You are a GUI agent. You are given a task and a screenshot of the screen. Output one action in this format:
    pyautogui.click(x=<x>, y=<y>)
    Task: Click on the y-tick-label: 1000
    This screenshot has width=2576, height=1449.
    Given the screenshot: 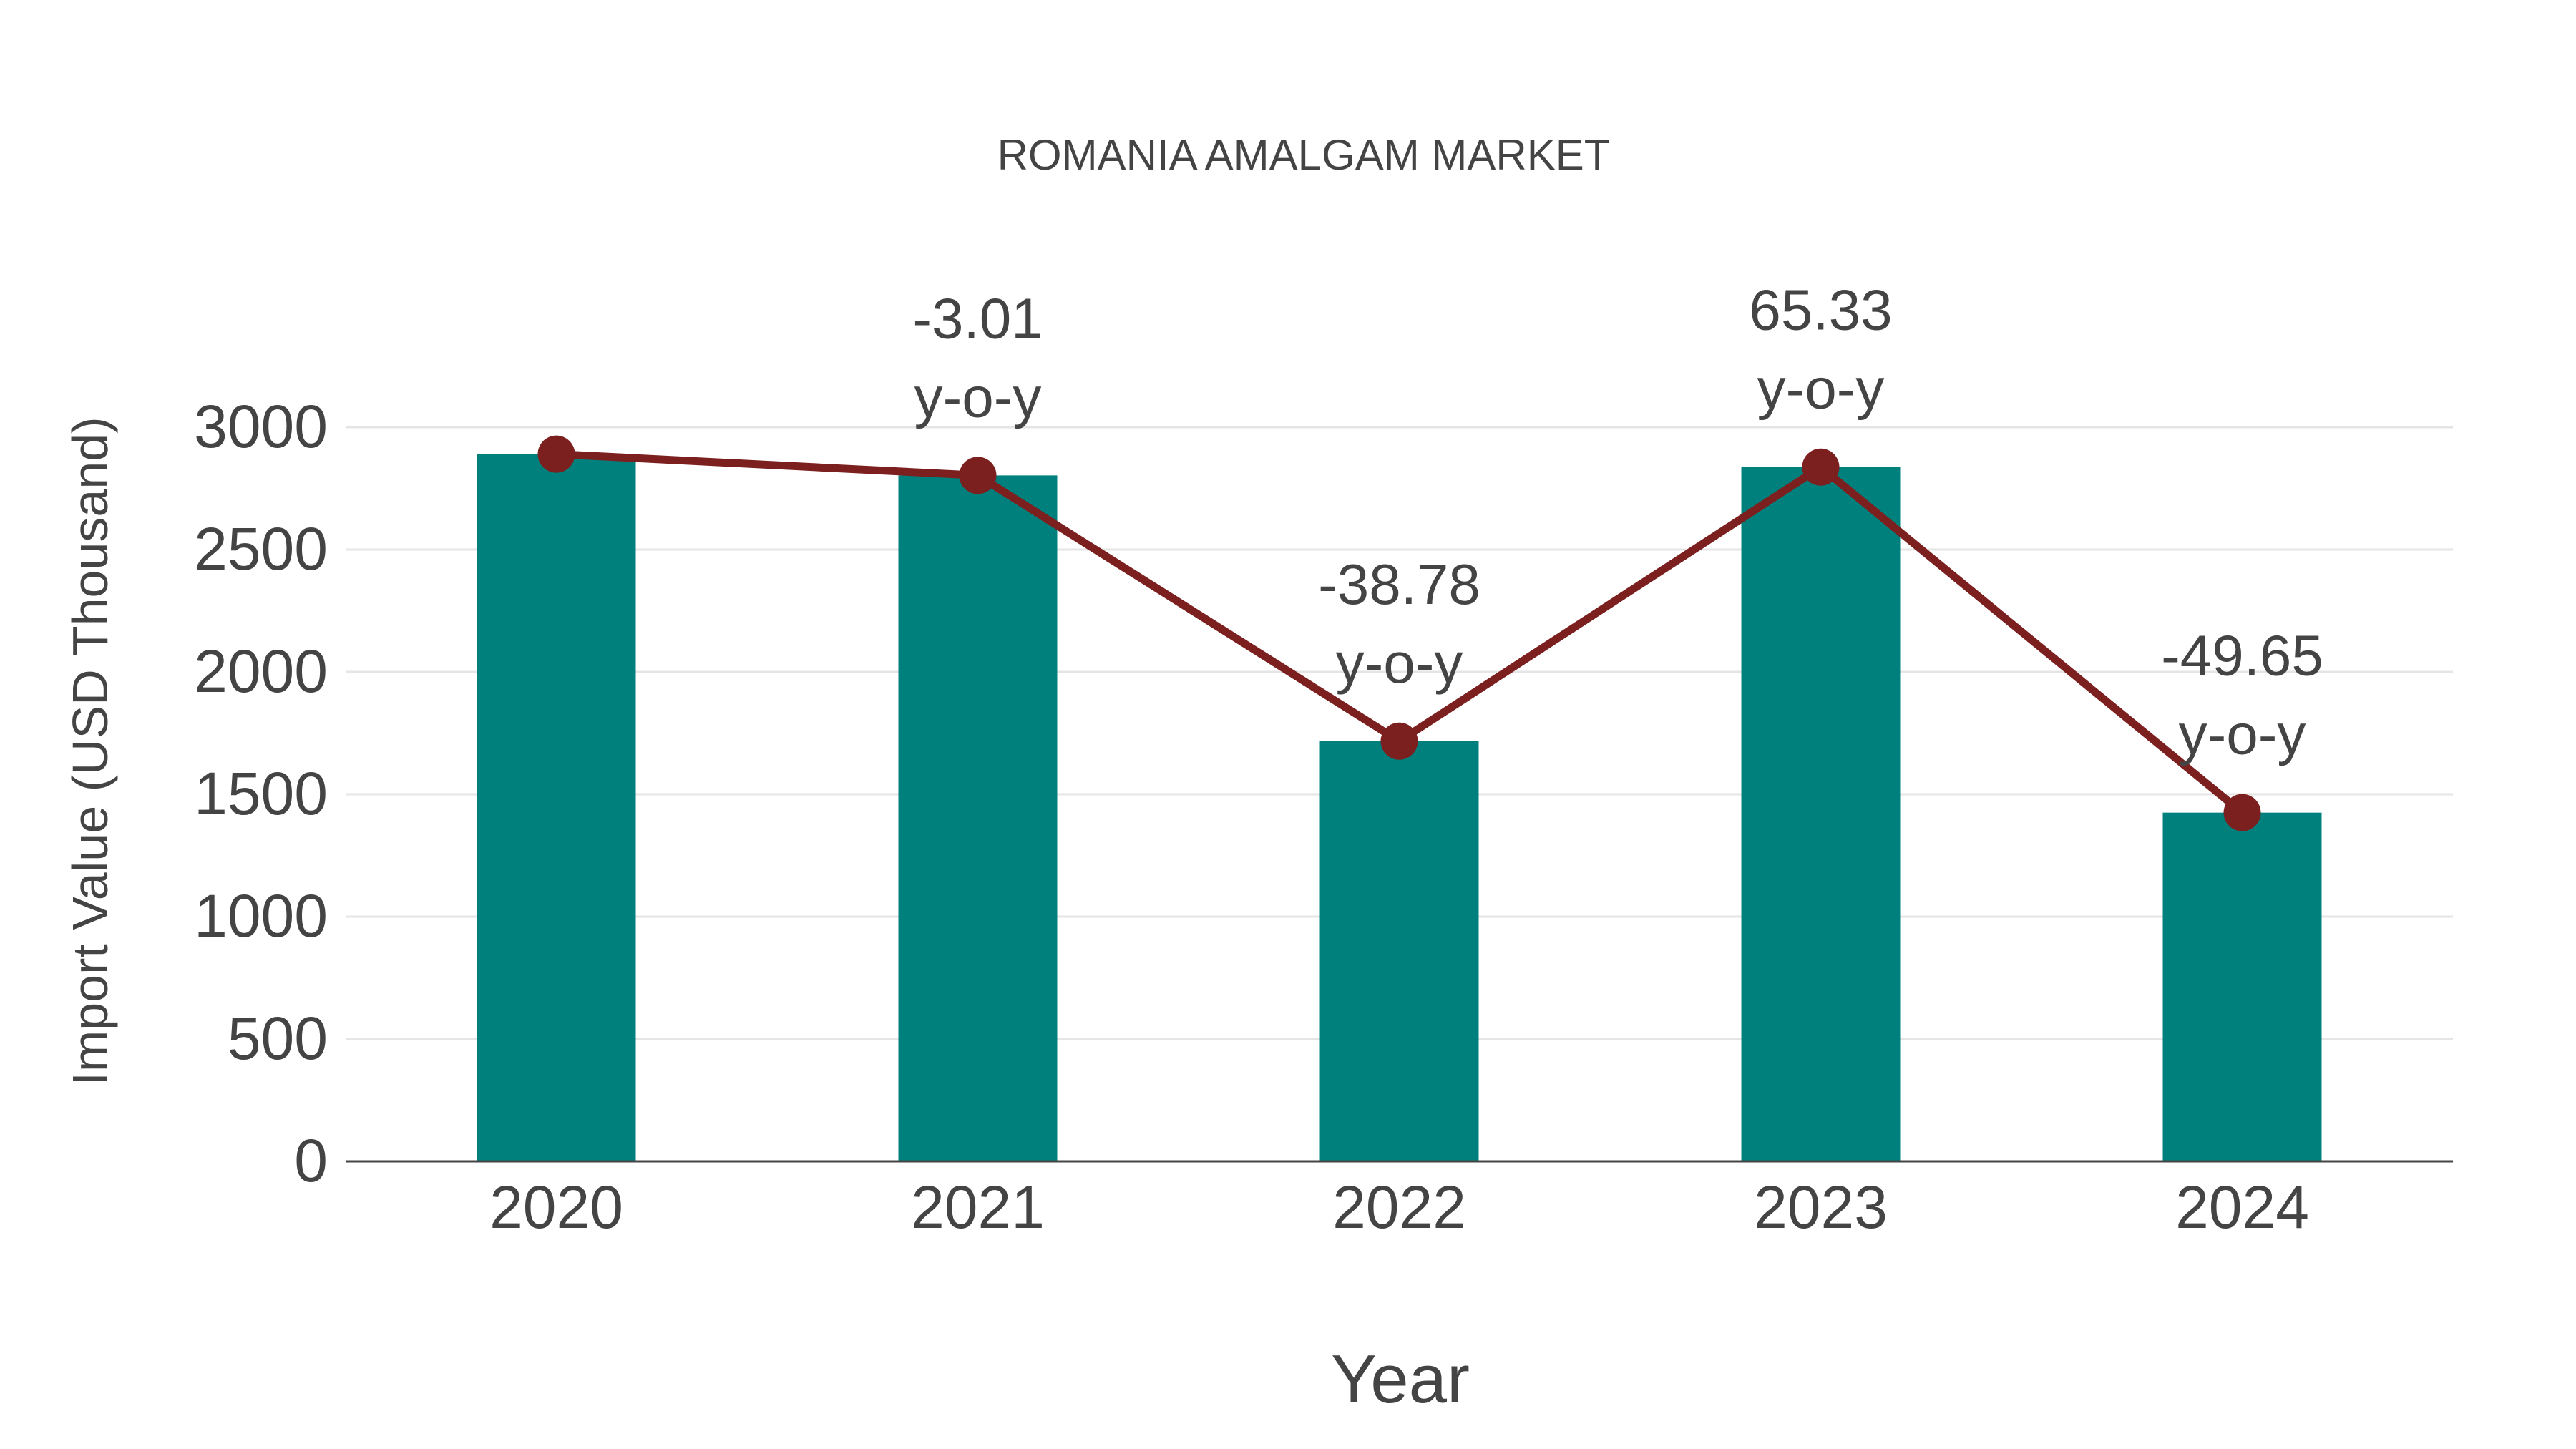 What is the action you would take?
    pyautogui.click(x=261, y=916)
    